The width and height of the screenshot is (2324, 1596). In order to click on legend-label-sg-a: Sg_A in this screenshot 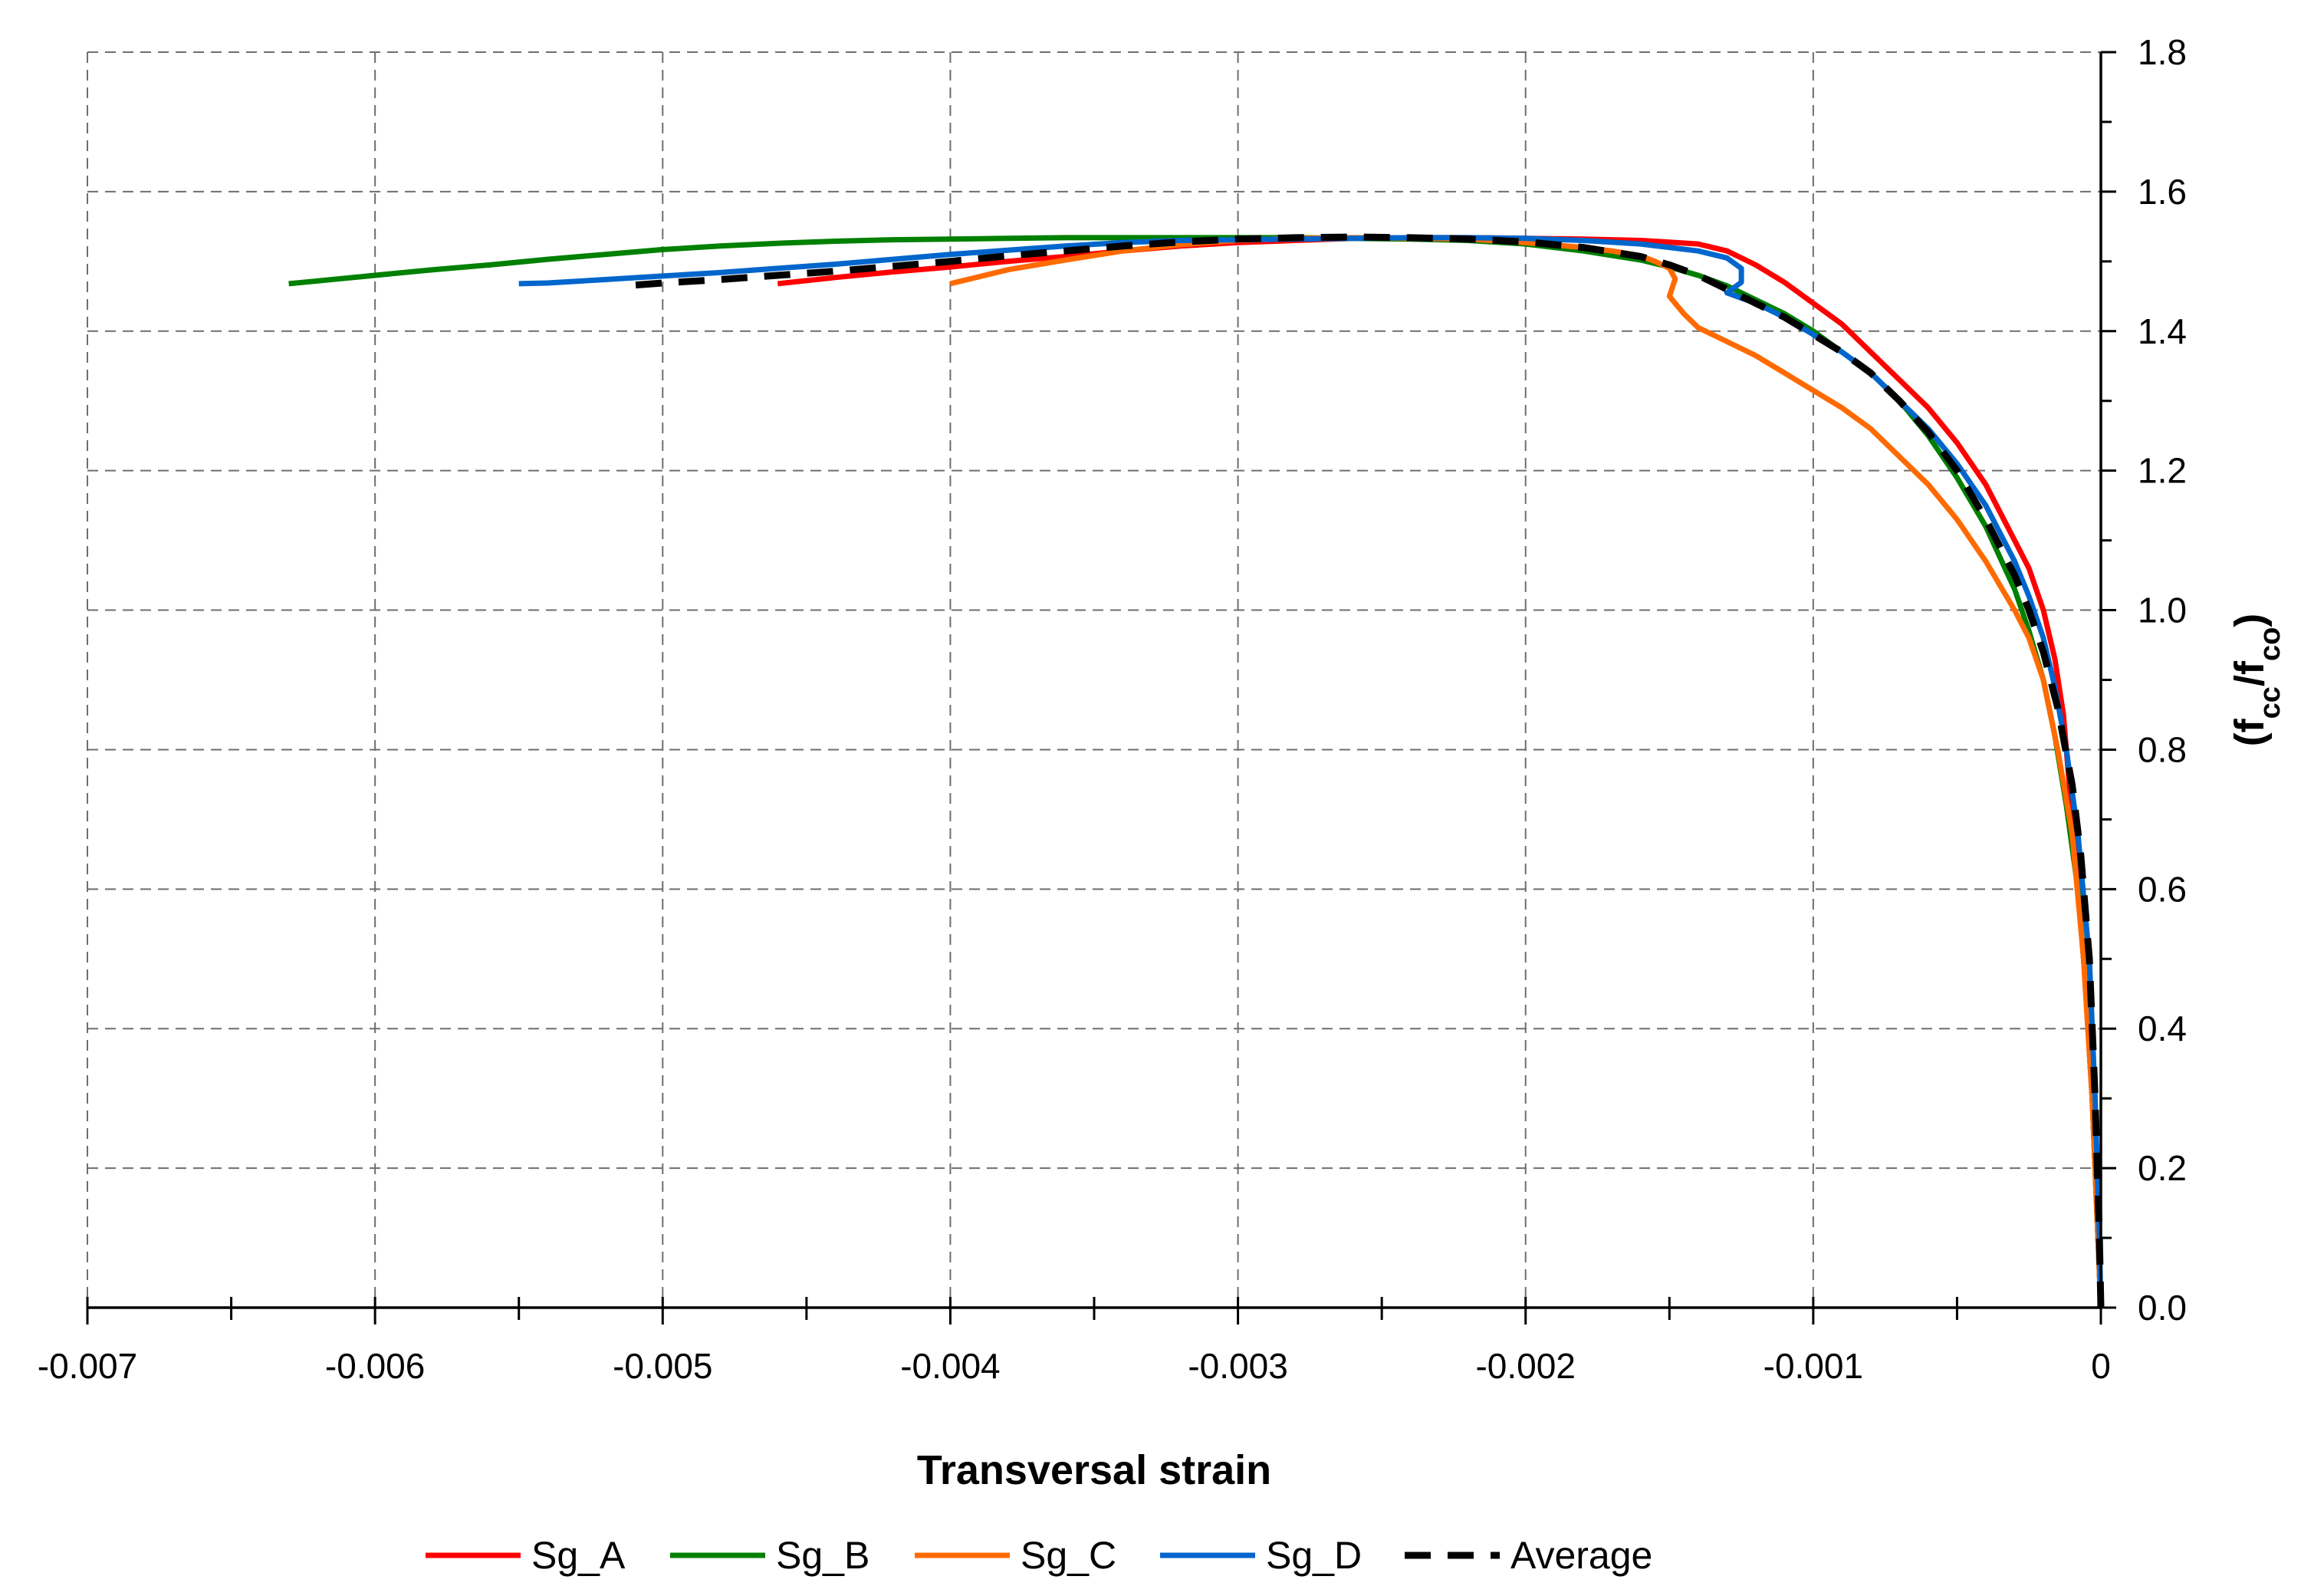, I will do `click(578, 1555)`.